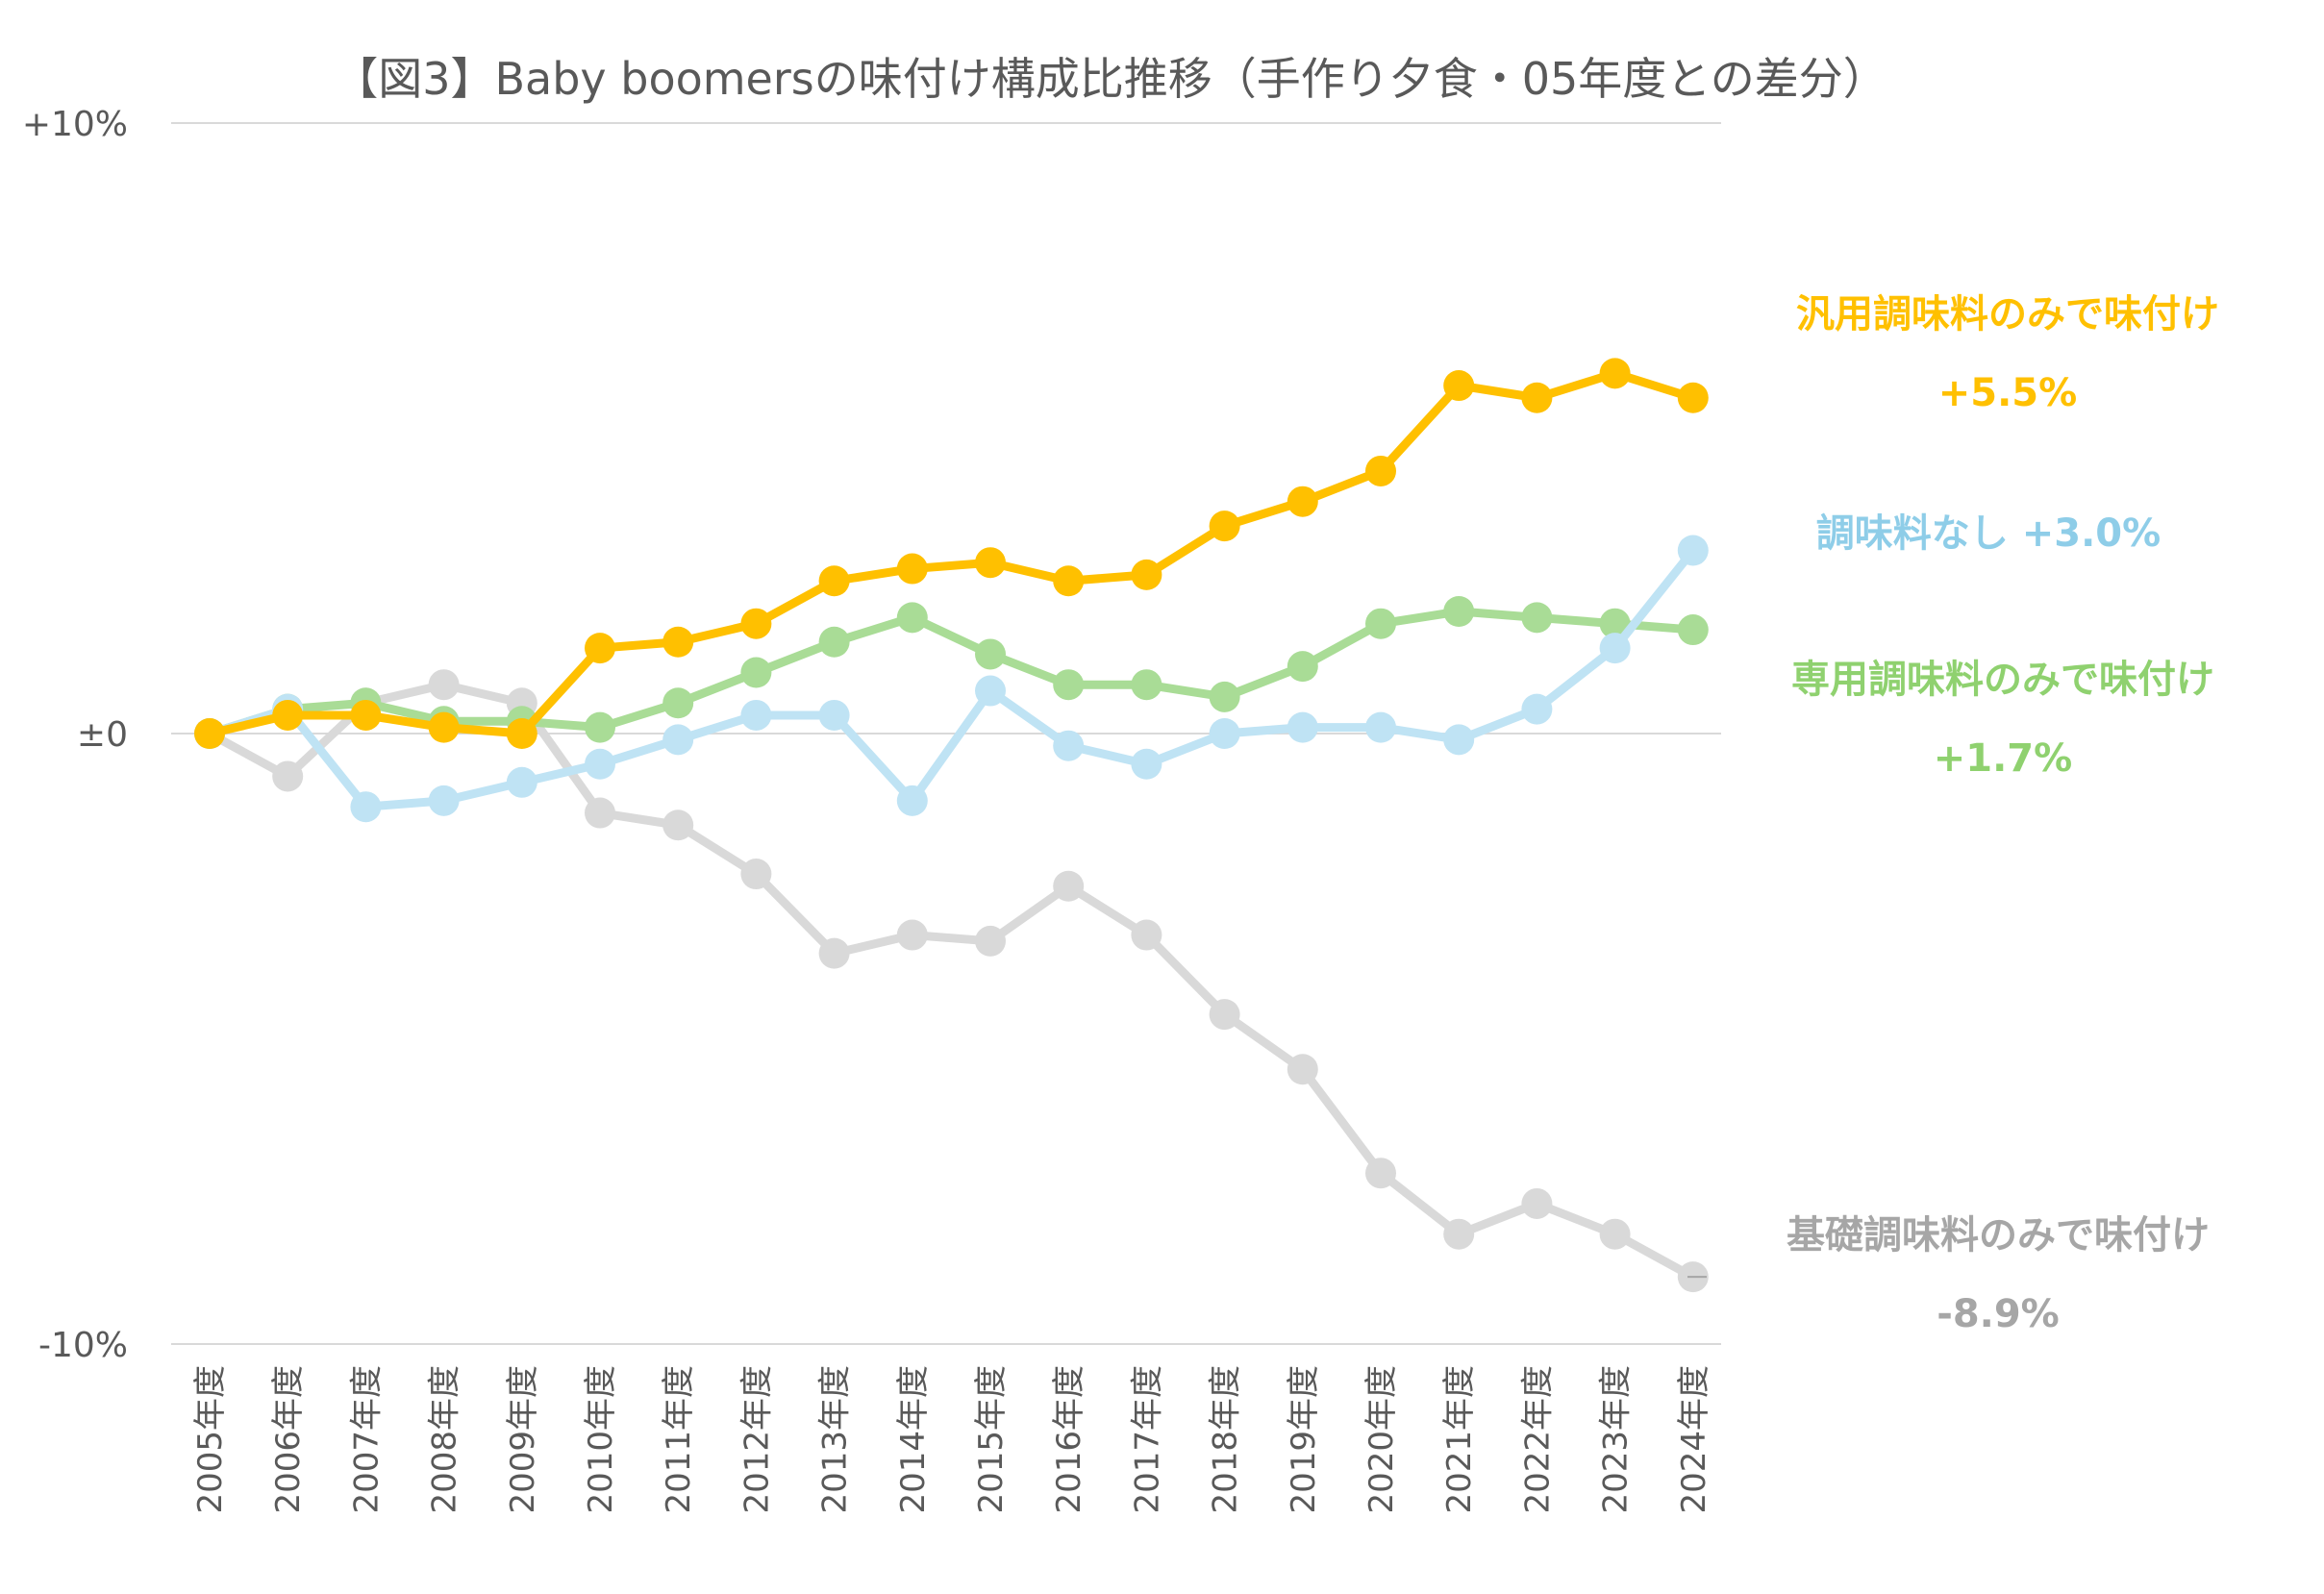  What do you see at coordinates (2003, 759) in the screenshot?
I see `series-final-value-label: +1.7%` at bounding box center [2003, 759].